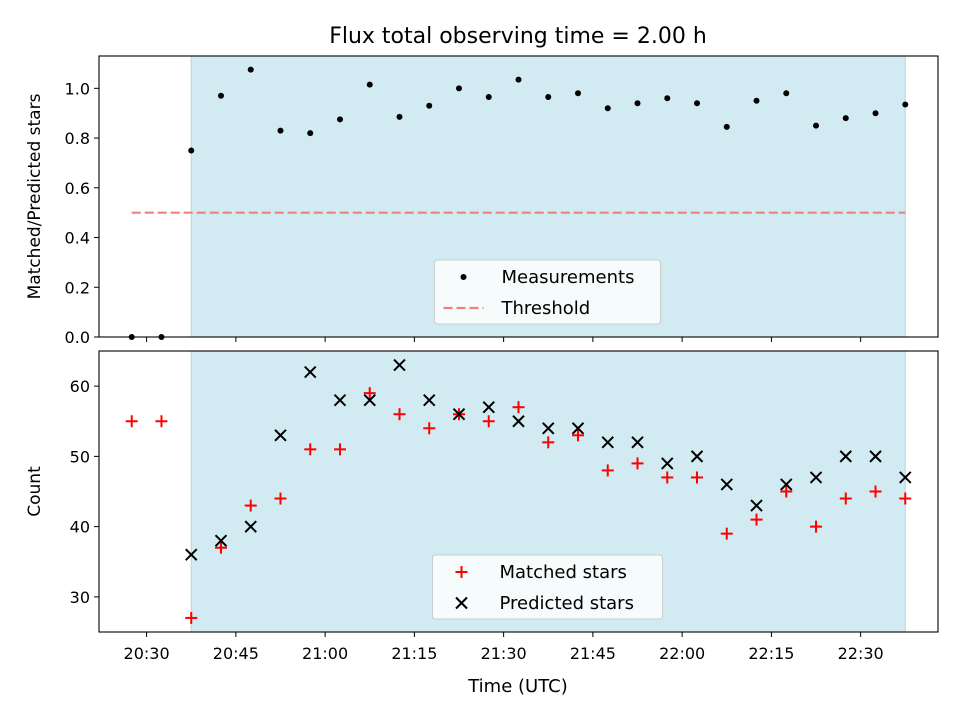 Image resolution: width=960 pixels, height=720 pixels. What do you see at coordinates (518, 36) in the screenshot?
I see `chart-title: Flux total observing time = 2.00 h` at bounding box center [518, 36].